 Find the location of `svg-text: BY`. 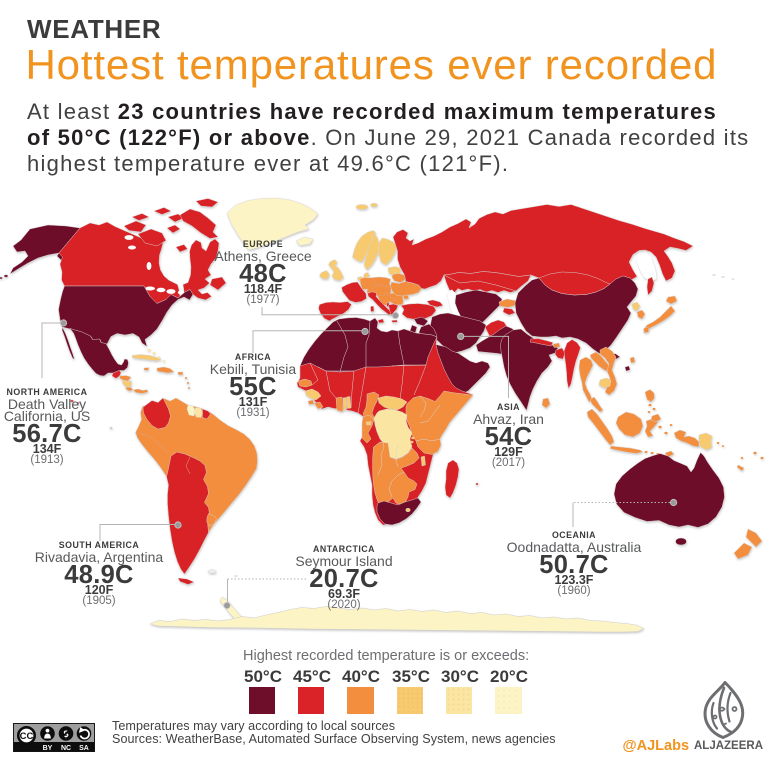

svg-text: BY is located at coordinates (48, 748).